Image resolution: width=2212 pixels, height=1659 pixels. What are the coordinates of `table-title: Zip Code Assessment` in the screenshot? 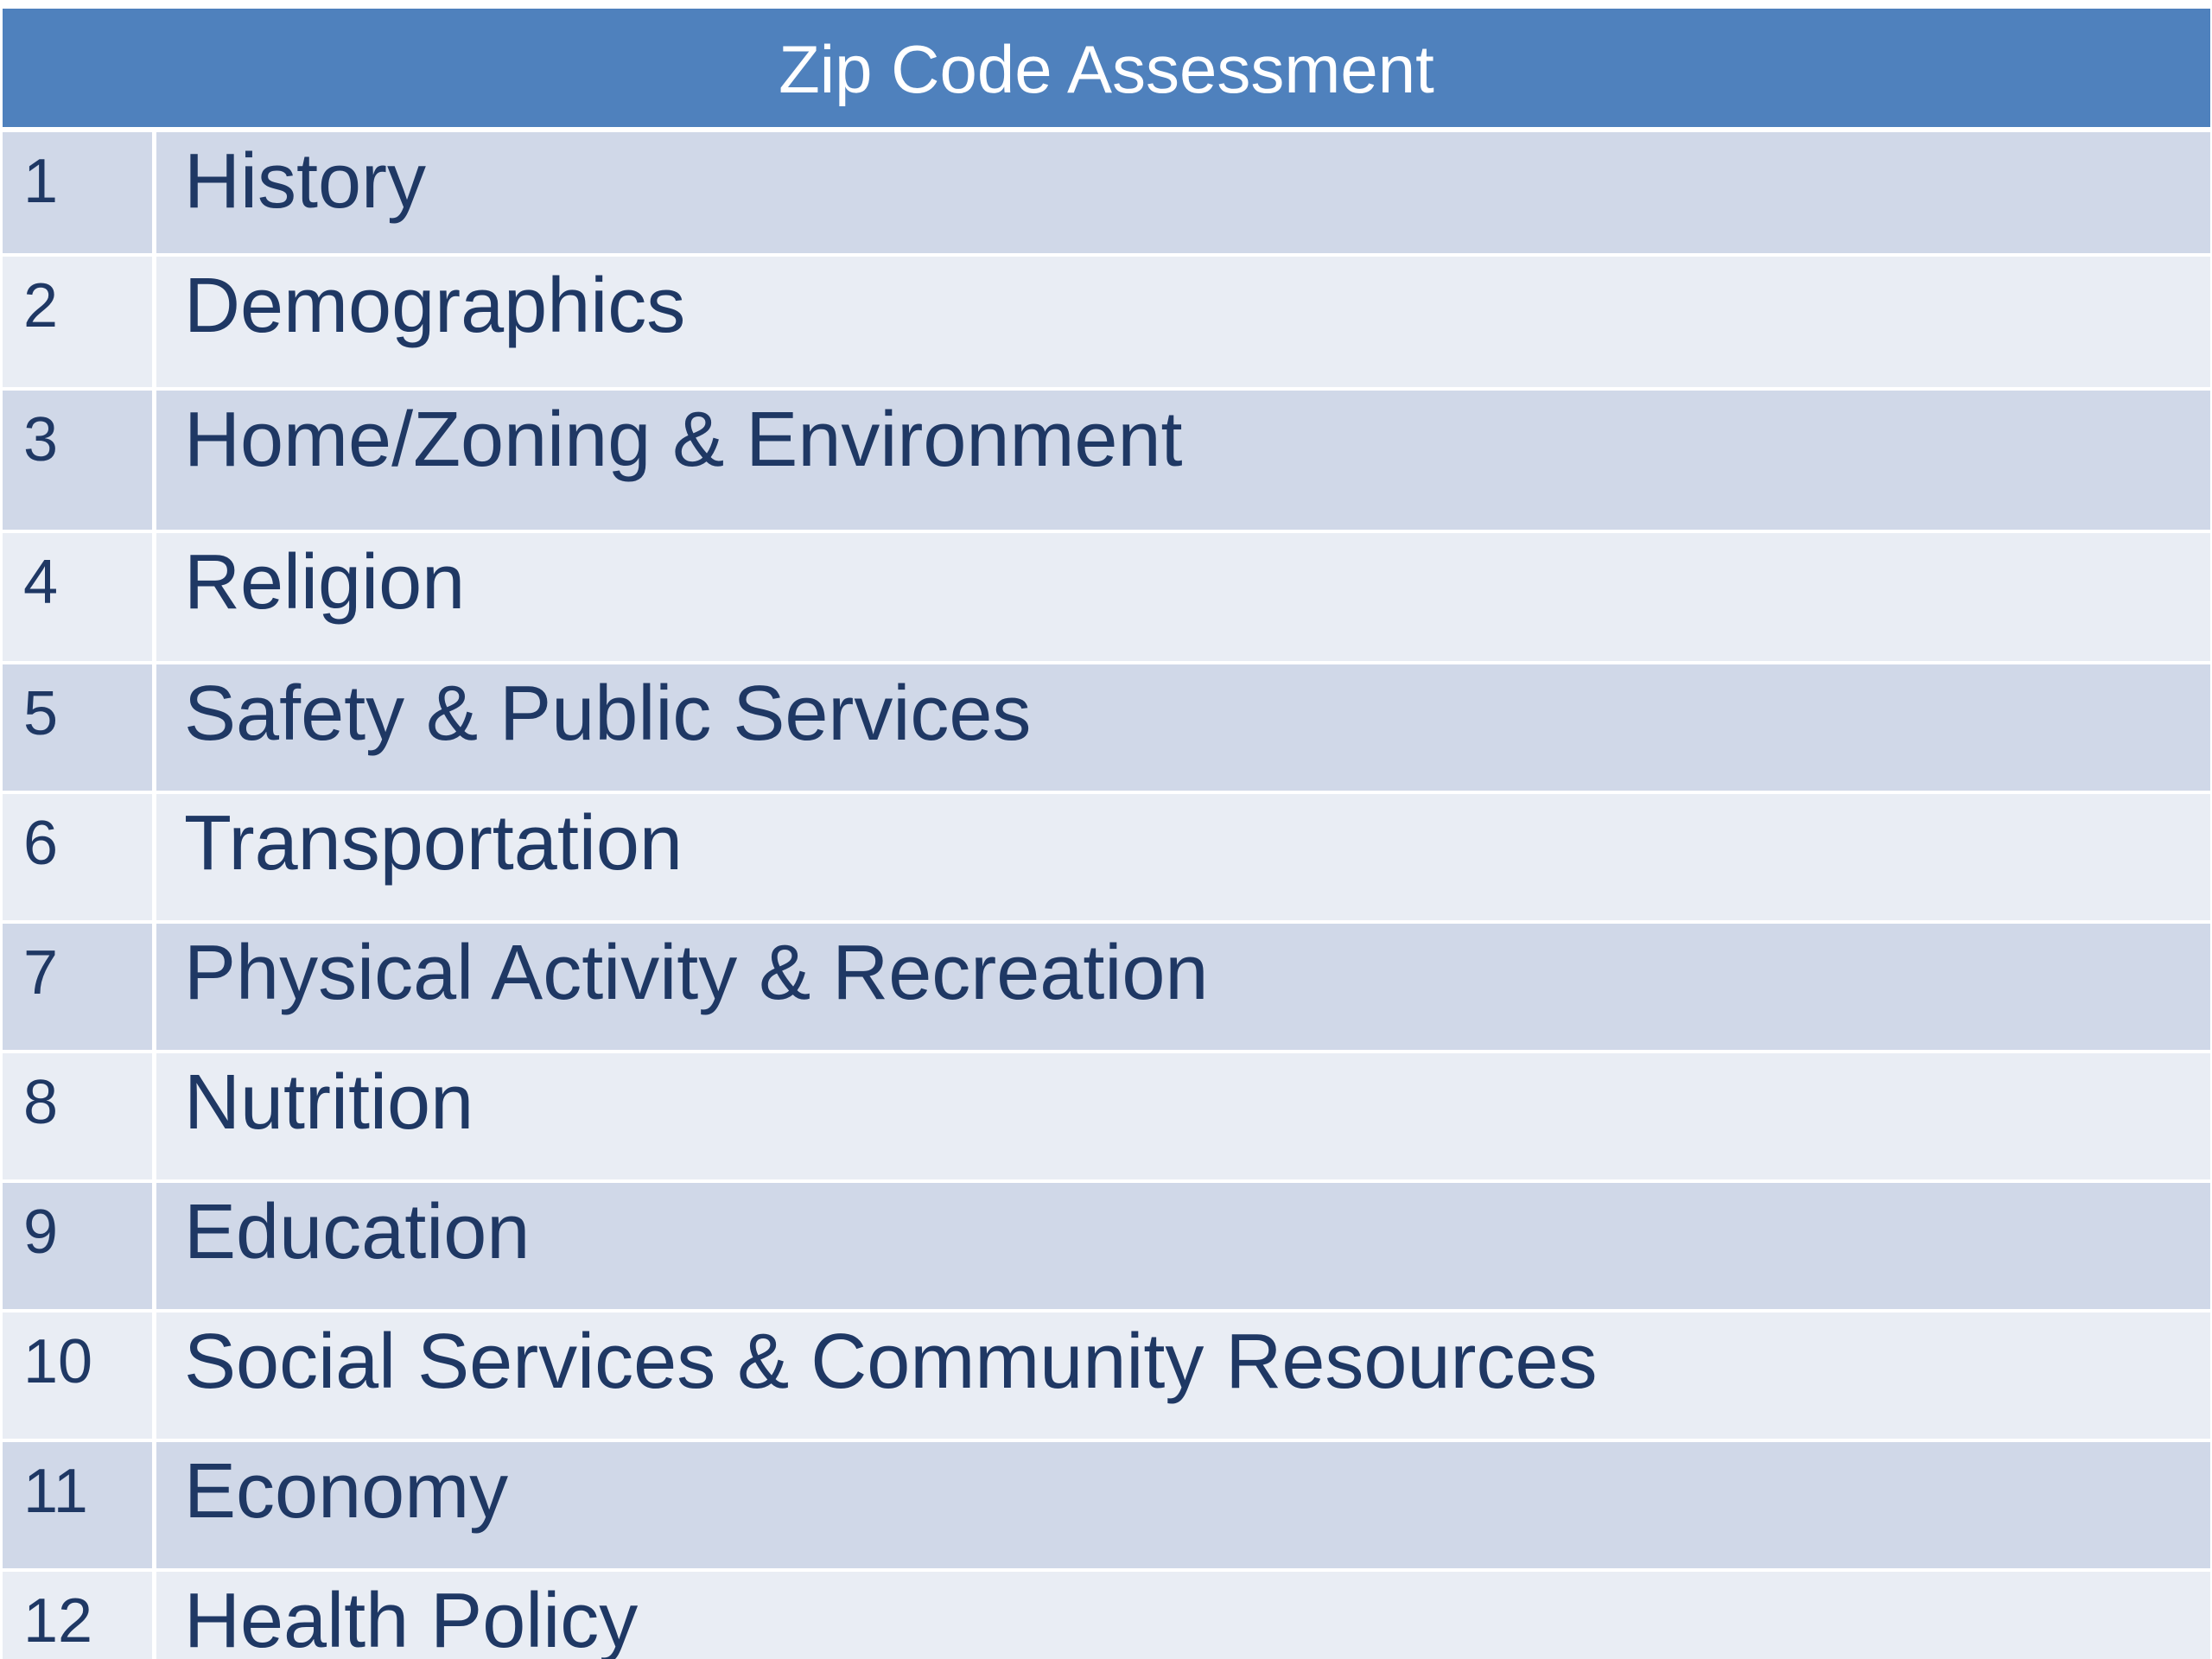 It's located at (1106, 70).